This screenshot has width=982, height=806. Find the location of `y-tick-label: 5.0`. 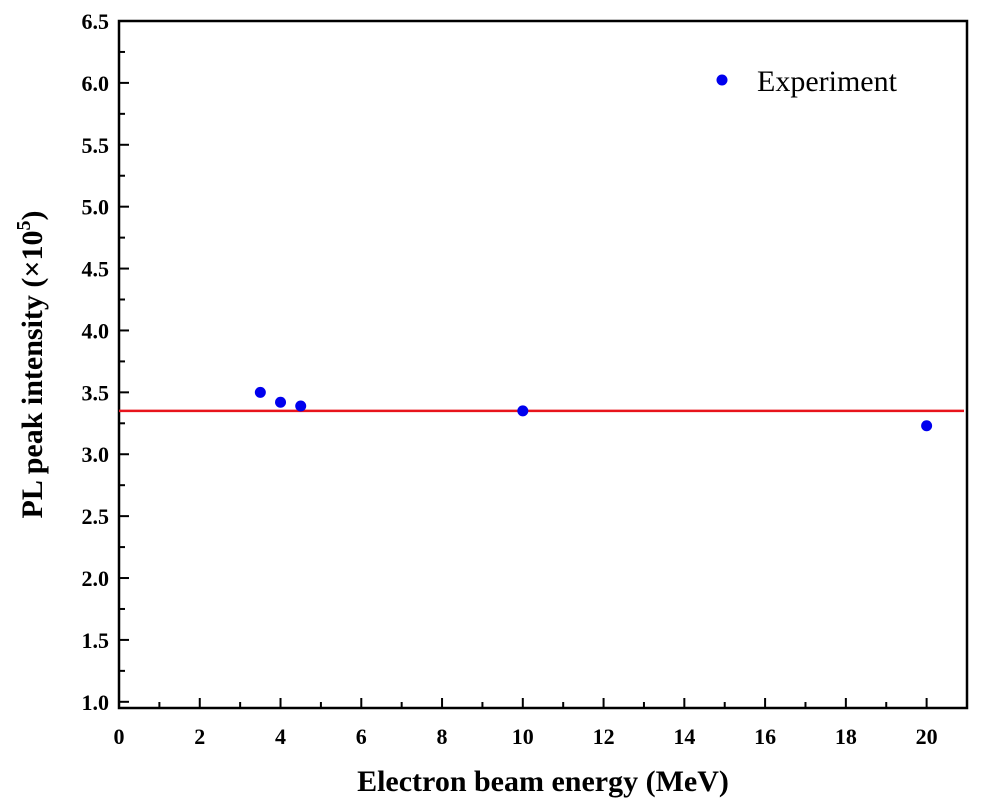

y-tick-label: 5.0 is located at coordinates (96, 207).